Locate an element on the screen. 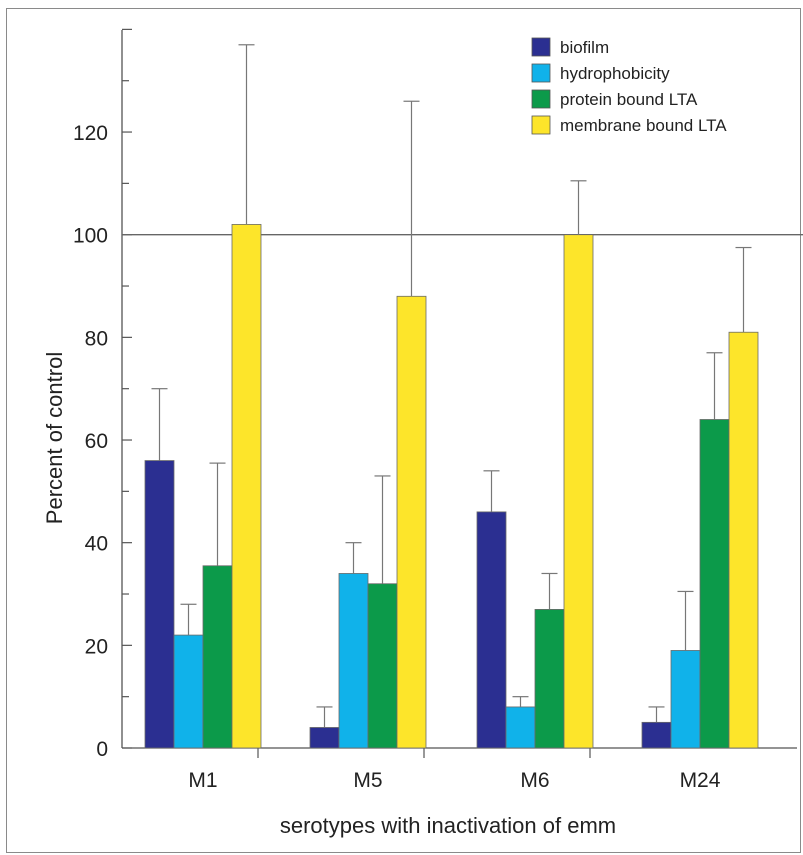 The width and height of the screenshot is (803, 855). legend-label: protein bound LTA is located at coordinates (629, 99).